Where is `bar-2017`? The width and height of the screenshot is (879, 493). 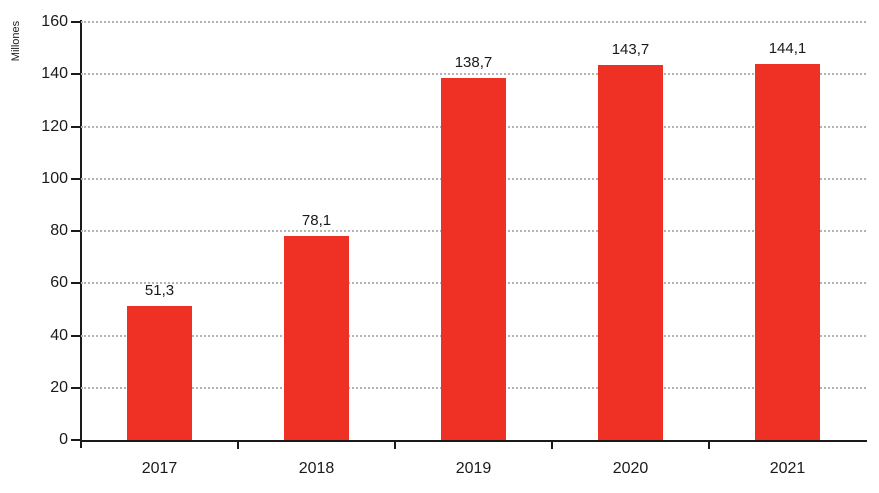
bar-2017 is located at coordinates (159, 372).